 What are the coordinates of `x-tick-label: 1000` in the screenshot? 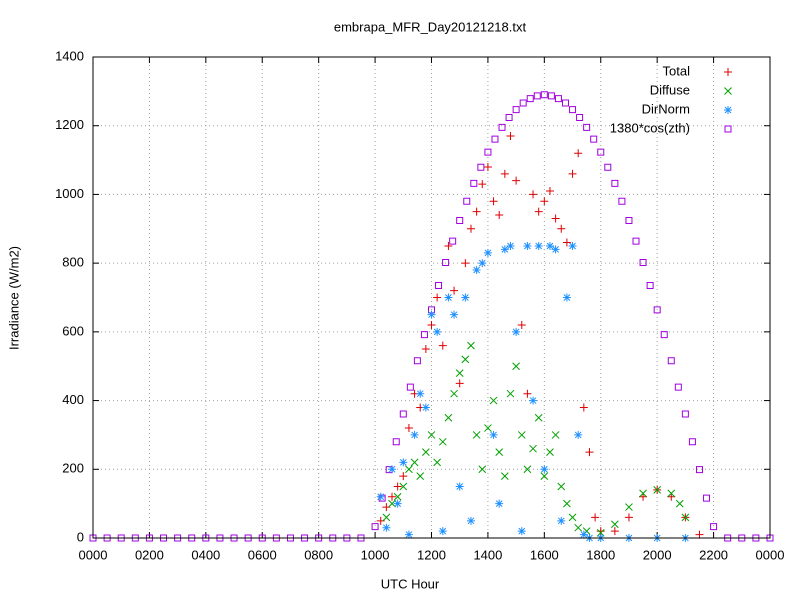 It's located at (375, 554).